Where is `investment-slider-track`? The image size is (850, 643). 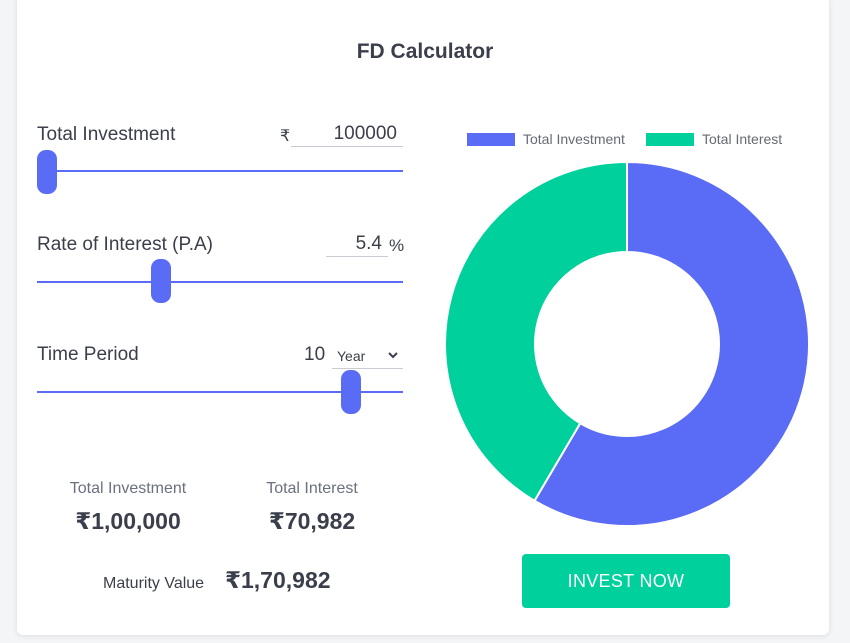 investment-slider-track is located at coordinates (220, 171).